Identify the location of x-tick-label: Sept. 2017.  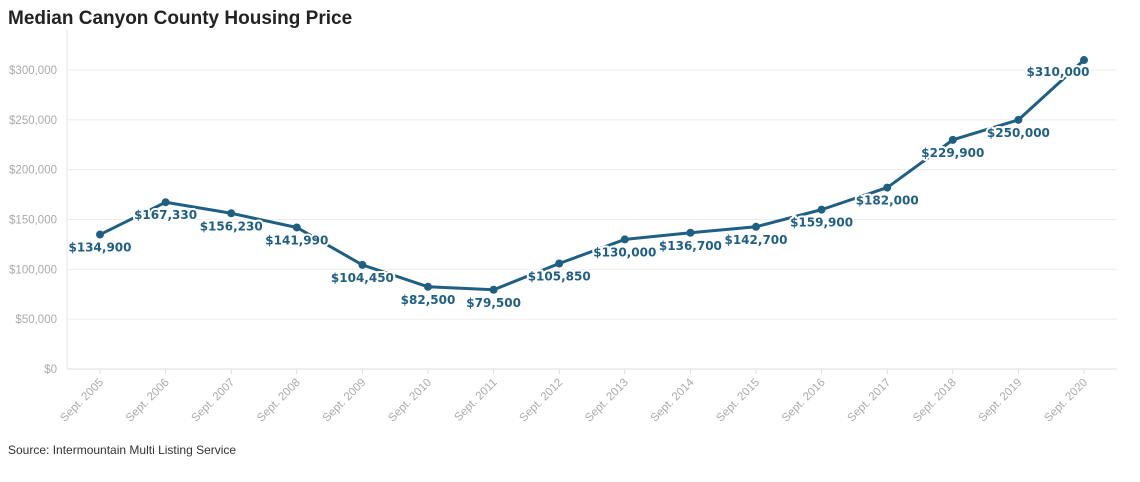
(869, 401).